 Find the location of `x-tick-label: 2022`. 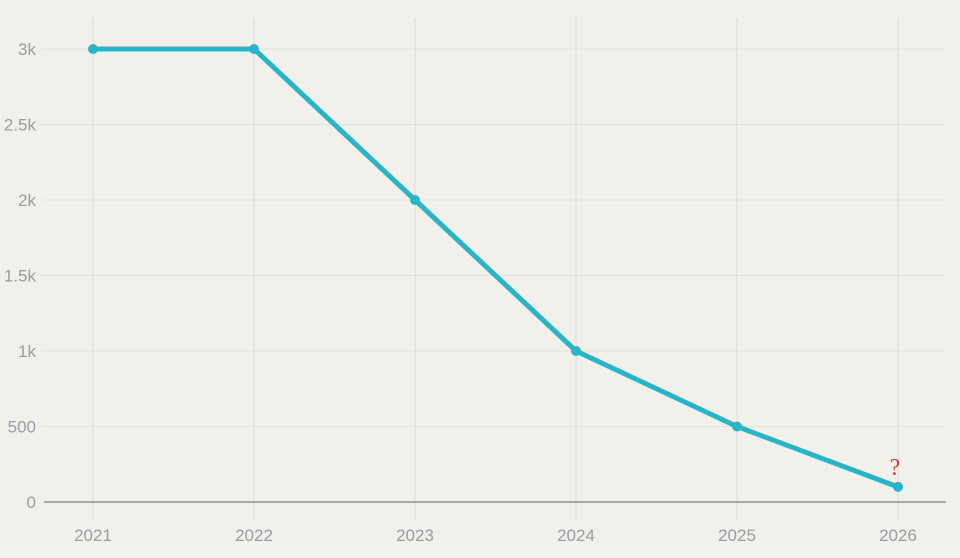

x-tick-label: 2022 is located at coordinates (254, 535).